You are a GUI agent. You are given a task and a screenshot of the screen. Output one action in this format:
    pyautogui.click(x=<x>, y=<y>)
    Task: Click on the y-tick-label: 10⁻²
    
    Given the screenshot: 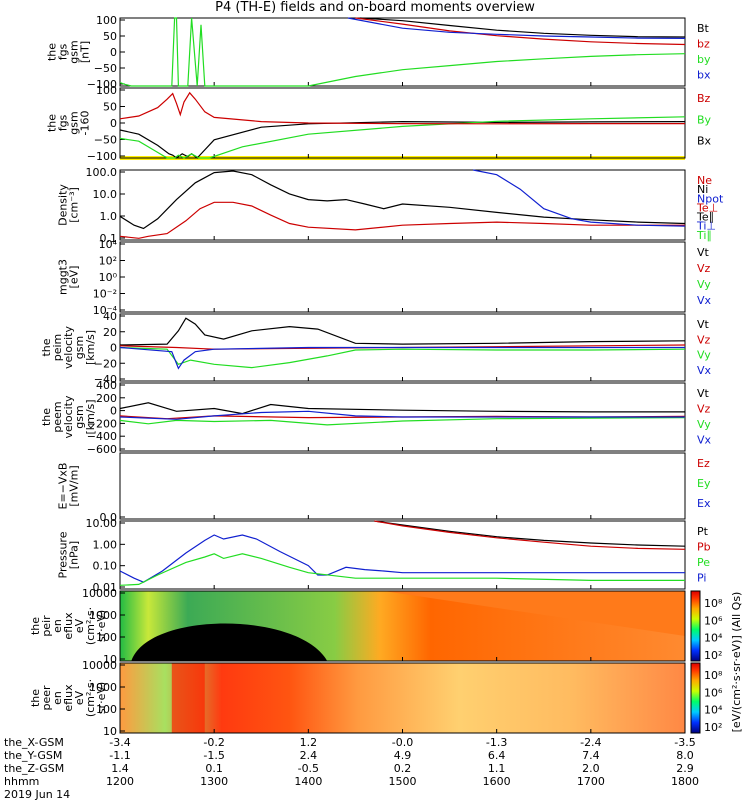 What is the action you would take?
    pyautogui.click(x=105, y=294)
    